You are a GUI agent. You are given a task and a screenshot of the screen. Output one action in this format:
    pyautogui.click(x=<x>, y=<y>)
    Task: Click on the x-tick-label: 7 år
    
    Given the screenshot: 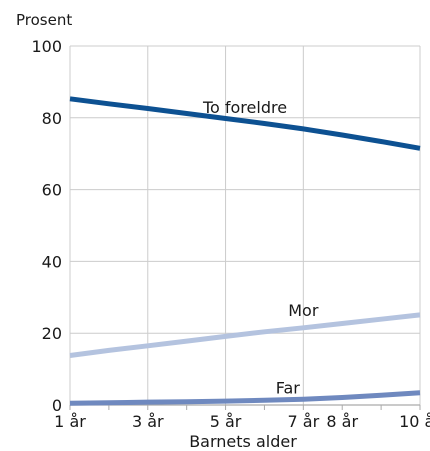 What is the action you would take?
    pyautogui.click(x=304, y=421)
    